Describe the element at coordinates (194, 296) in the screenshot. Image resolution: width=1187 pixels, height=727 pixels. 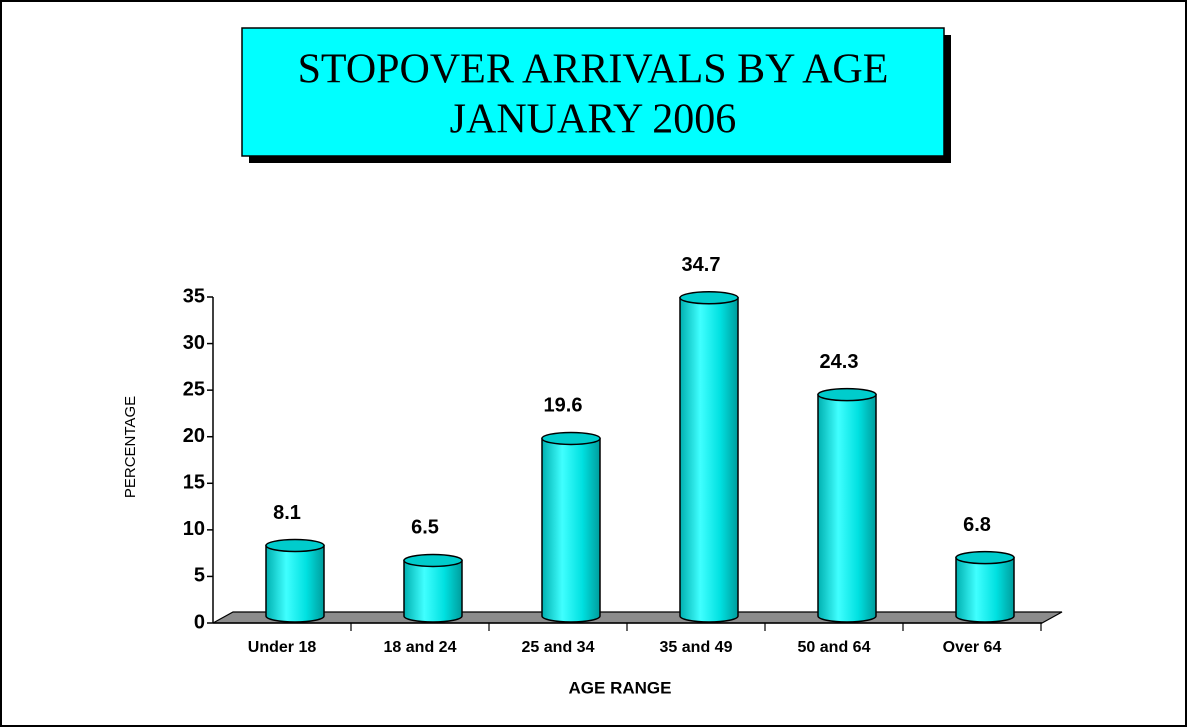
I see `y-tick-label: 35` at that location.